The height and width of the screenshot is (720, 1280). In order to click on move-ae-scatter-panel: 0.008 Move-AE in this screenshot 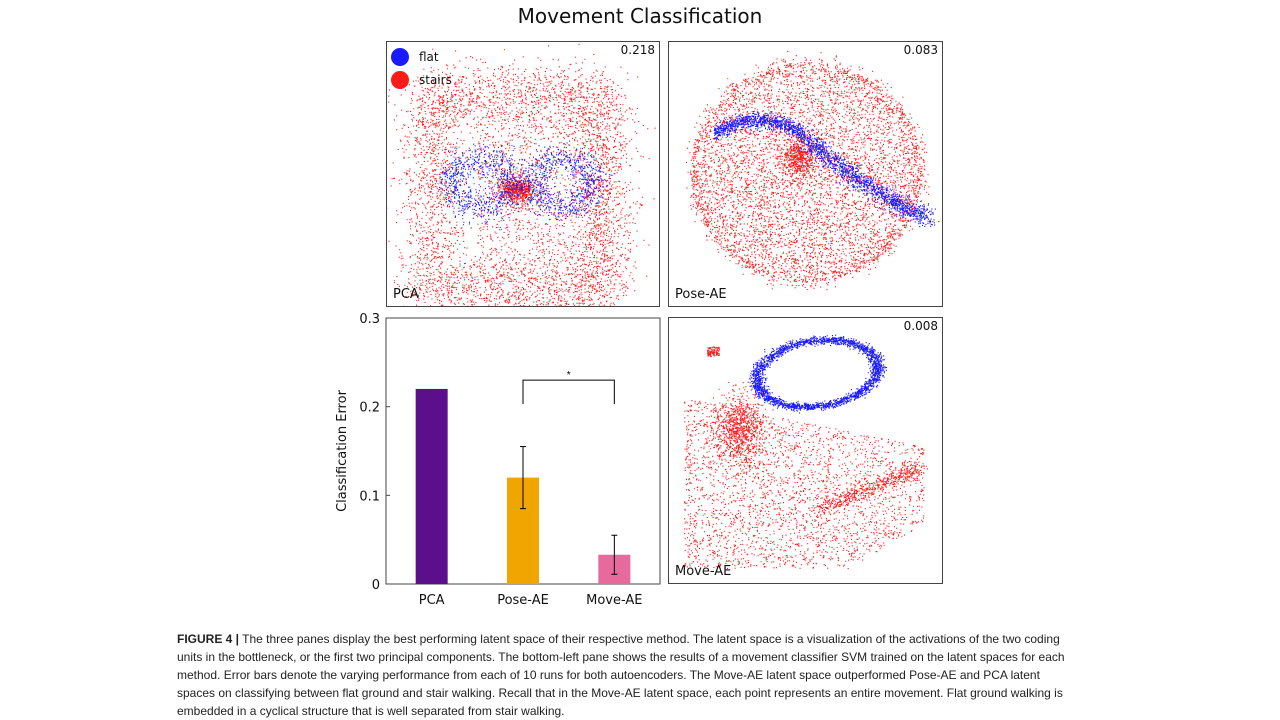, I will do `click(805, 450)`.